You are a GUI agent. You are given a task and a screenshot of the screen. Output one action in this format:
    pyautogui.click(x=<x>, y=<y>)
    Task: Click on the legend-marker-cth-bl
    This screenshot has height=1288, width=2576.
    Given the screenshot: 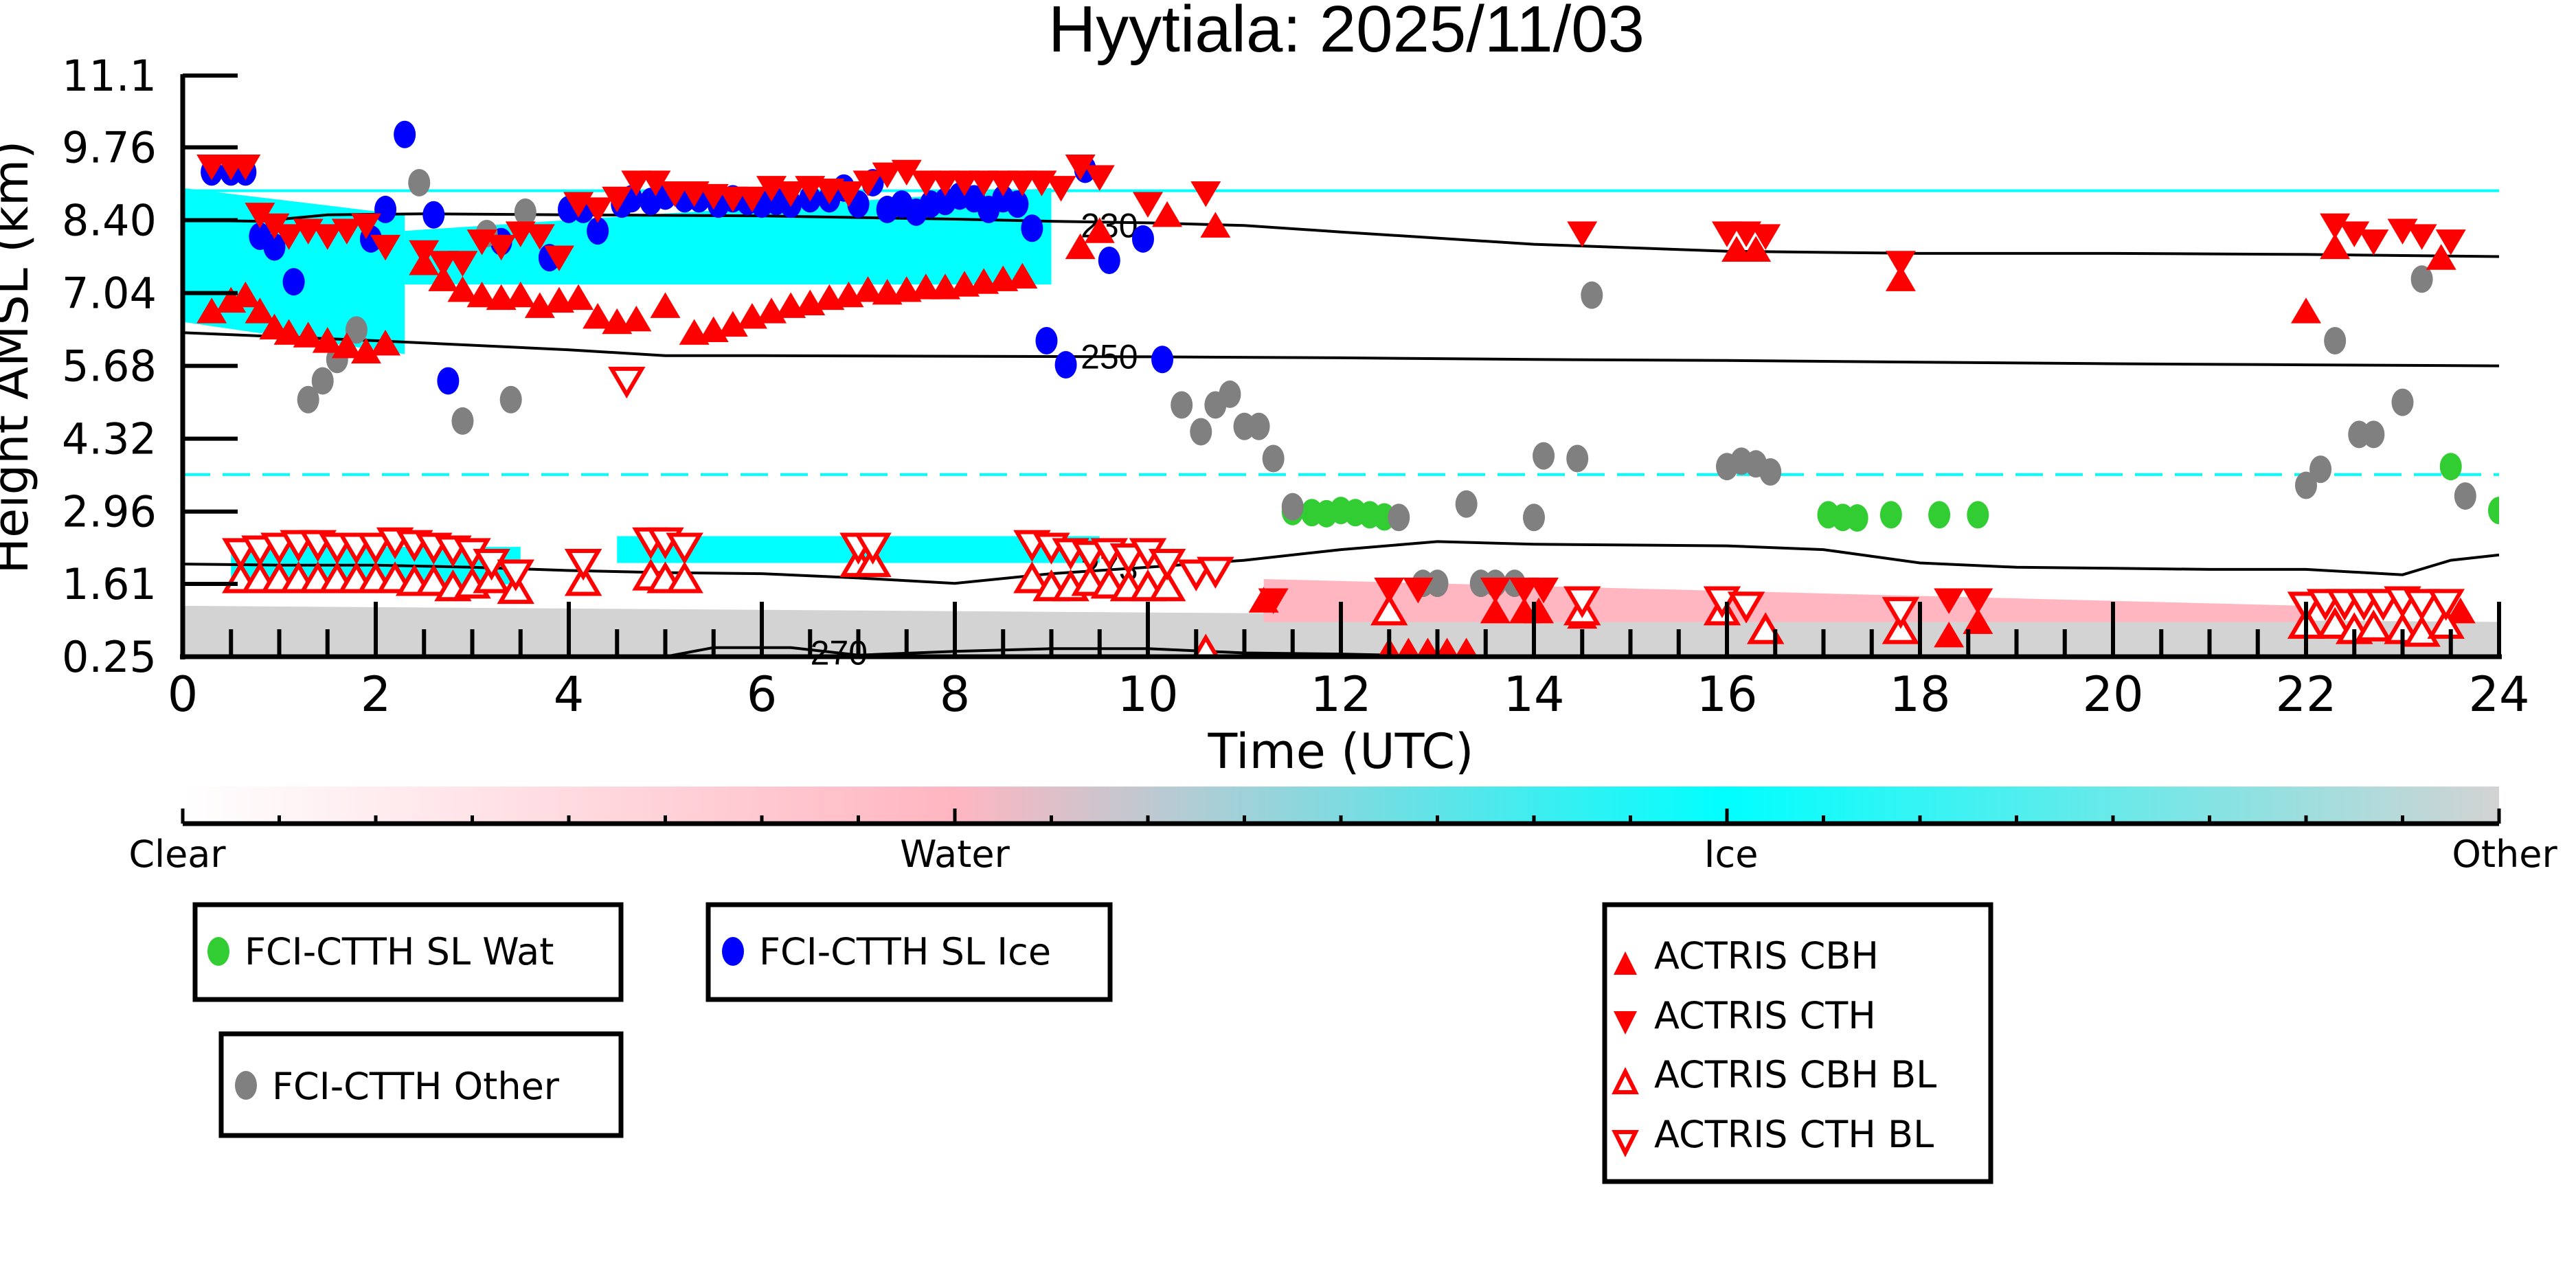 What is the action you would take?
    pyautogui.click(x=1625, y=1143)
    